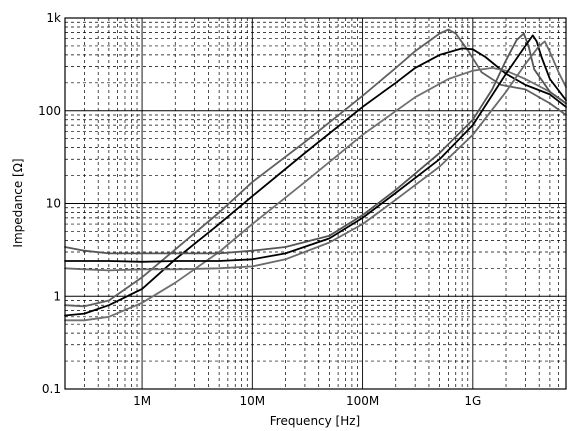 The width and height of the screenshot is (575, 431). I want to click on x-tick-label: 10M, so click(253, 401).